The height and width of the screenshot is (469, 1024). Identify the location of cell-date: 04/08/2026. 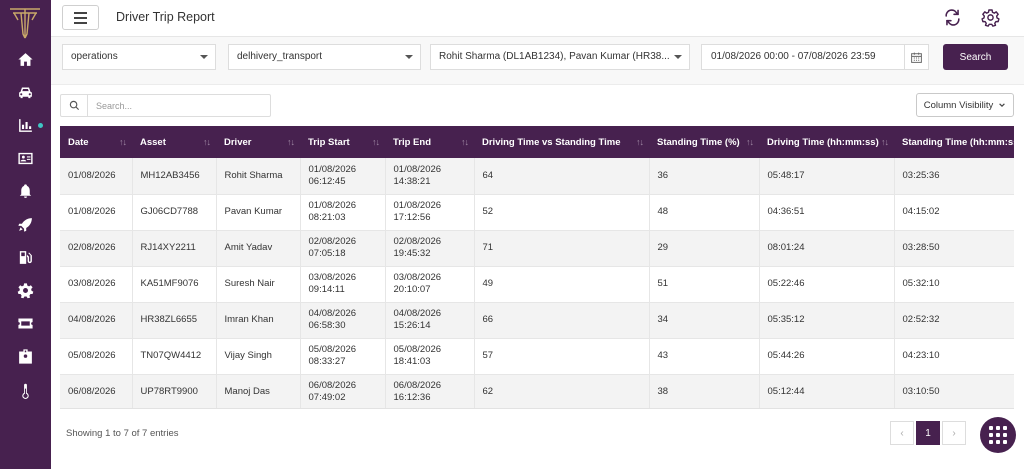
(96, 320).